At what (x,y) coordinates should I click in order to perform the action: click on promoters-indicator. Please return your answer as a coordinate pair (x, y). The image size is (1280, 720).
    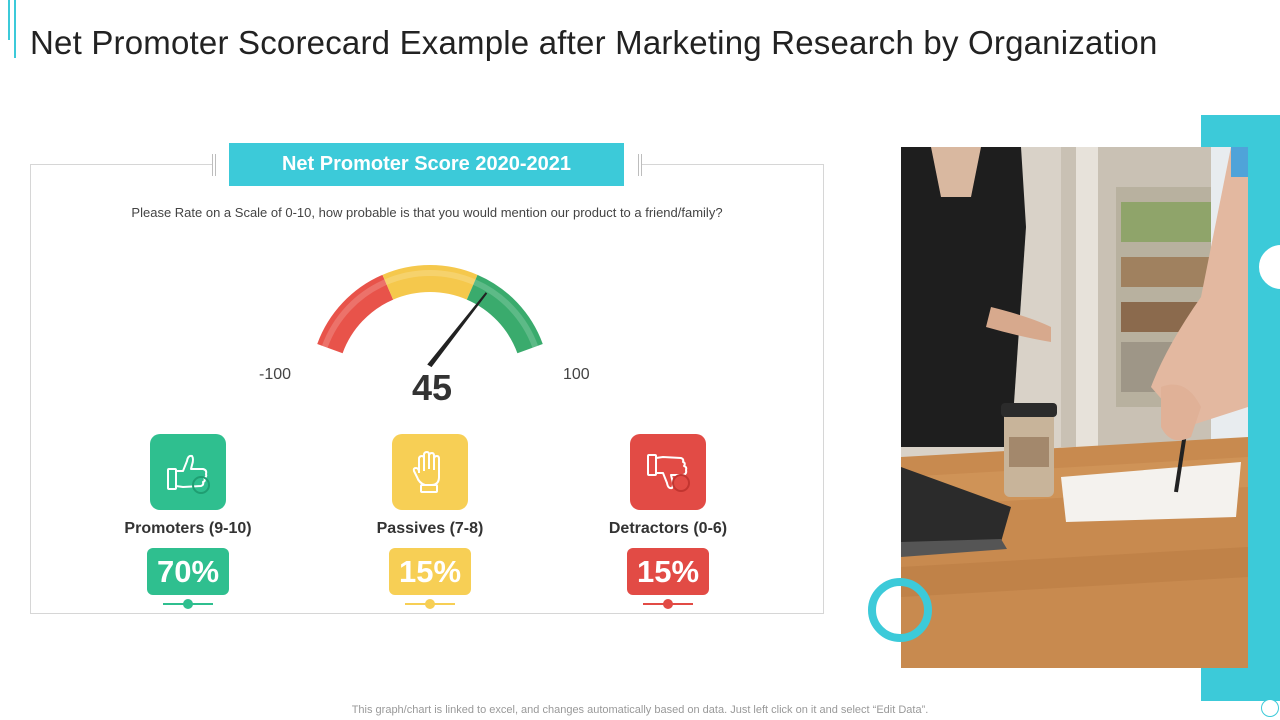
    Looking at the image, I should click on (188, 604).